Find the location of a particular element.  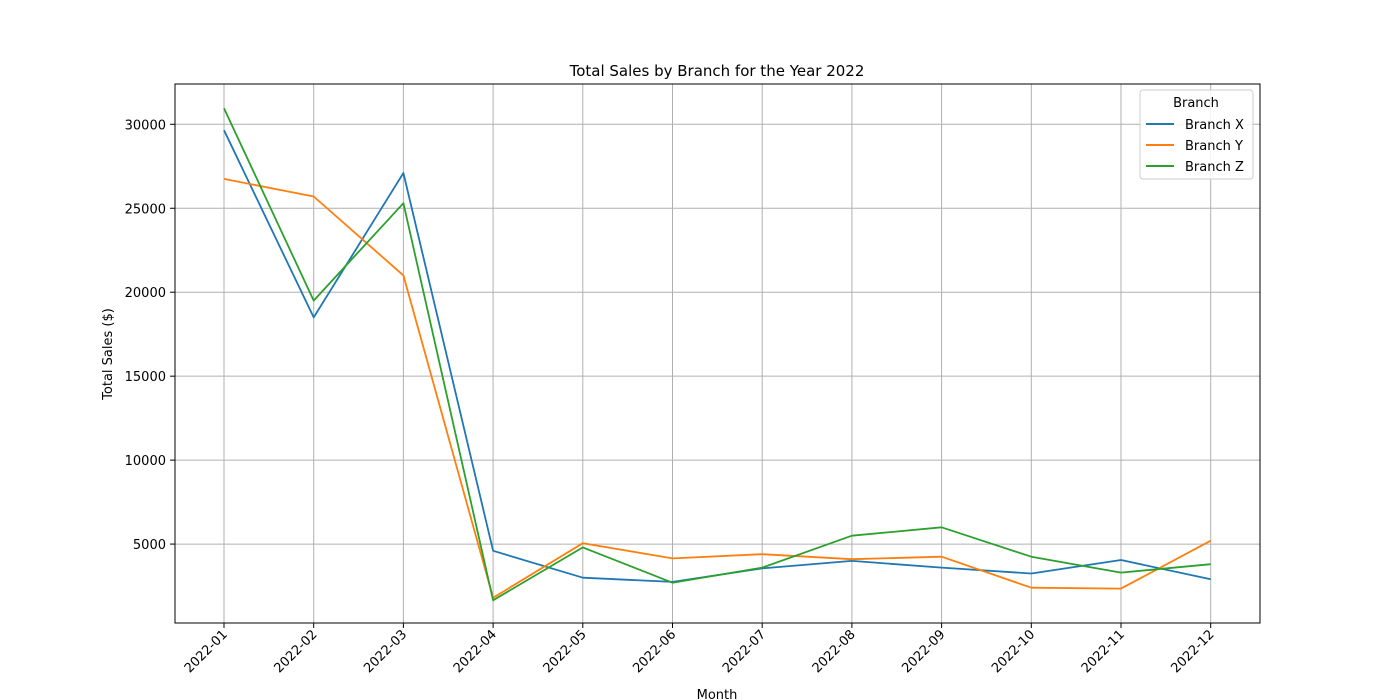

y-tick-label: 25000 is located at coordinates (145, 209).